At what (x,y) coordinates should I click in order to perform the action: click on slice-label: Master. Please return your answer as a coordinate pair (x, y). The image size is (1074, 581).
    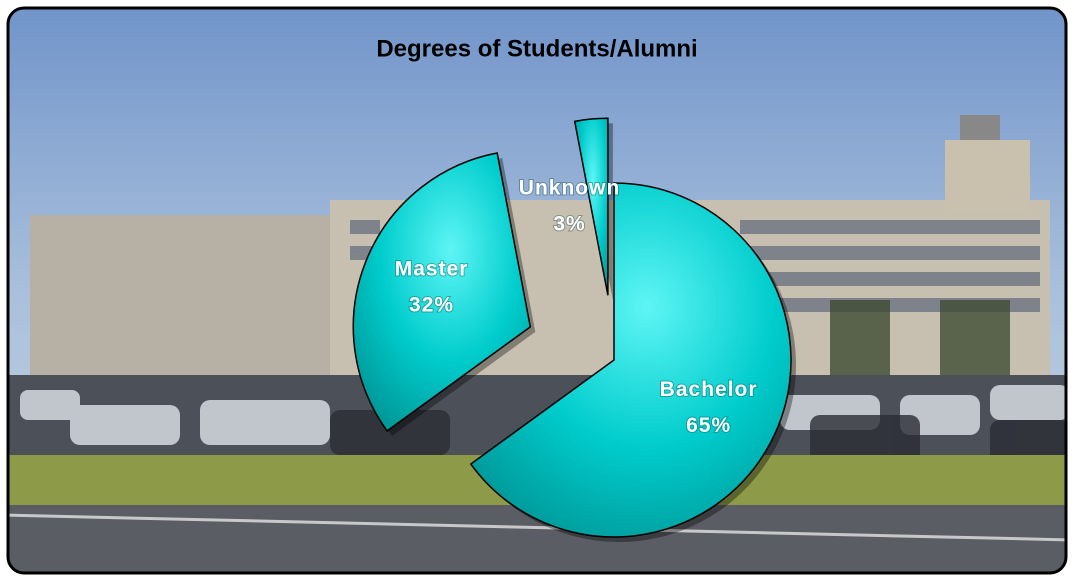
    Looking at the image, I should click on (432, 268).